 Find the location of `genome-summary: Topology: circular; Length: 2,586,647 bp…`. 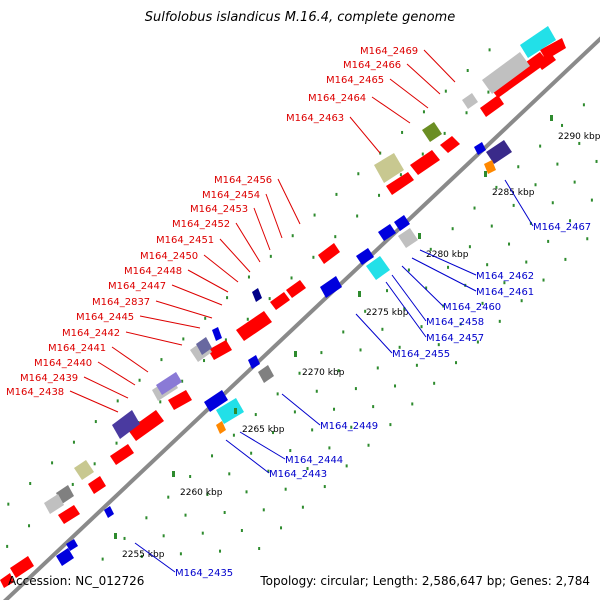

genome-summary: Topology: circular; Length: 2,586,647 bp… is located at coordinates (425, 581).